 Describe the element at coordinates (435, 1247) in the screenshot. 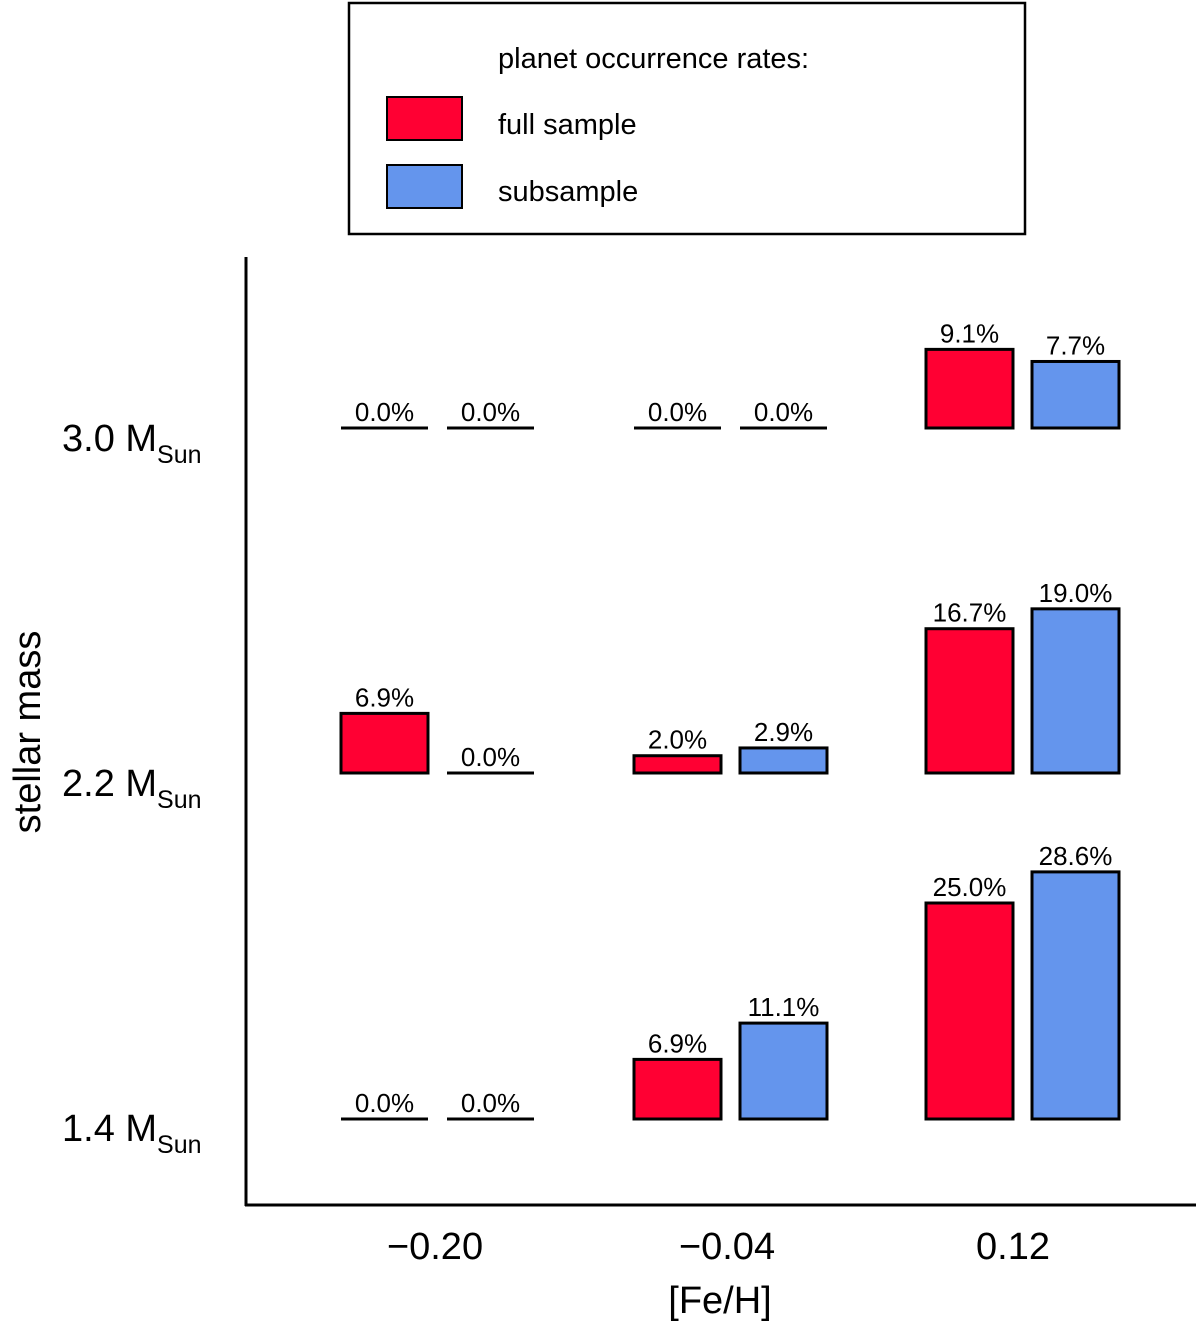

I see `x-tick-label-neg-0-20: −0.20` at that location.